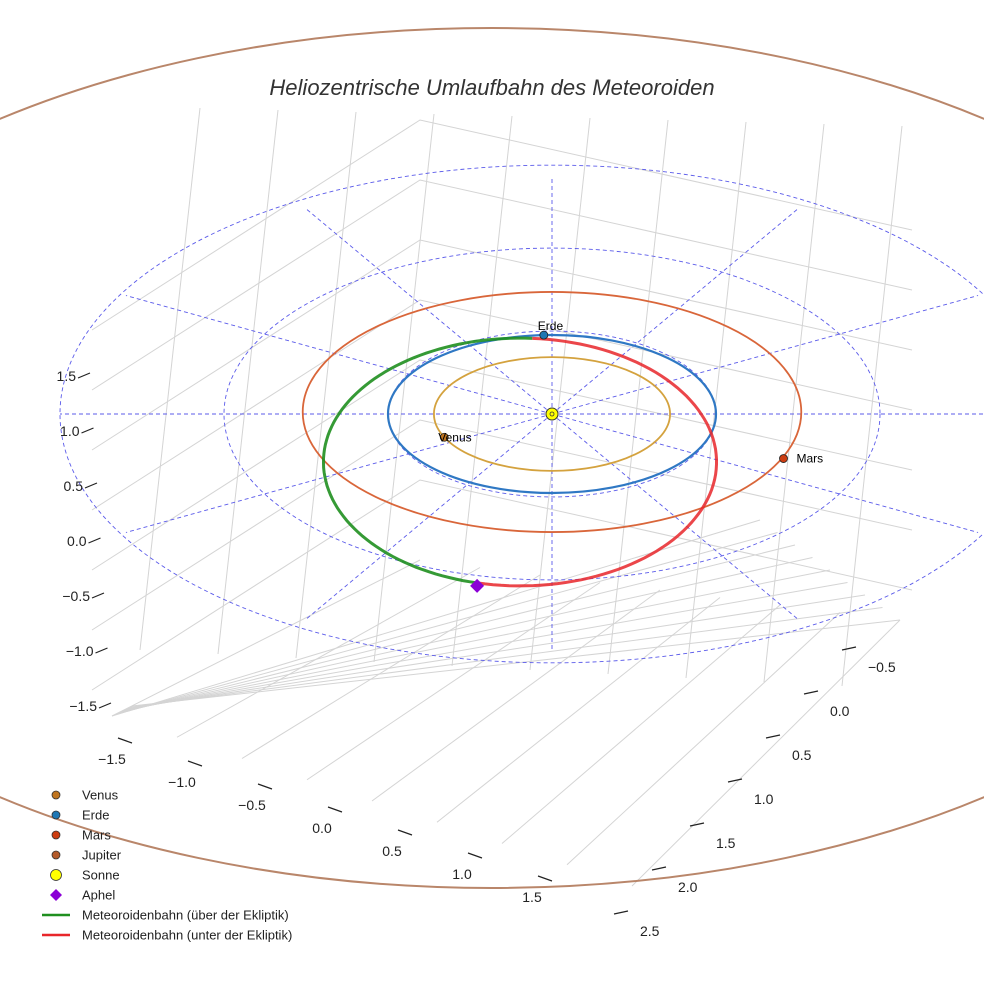 The height and width of the screenshot is (984, 984). Describe the element at coordinates (532, 897) in the screenshot. I see `x-tick-label: 1.5` at that location.